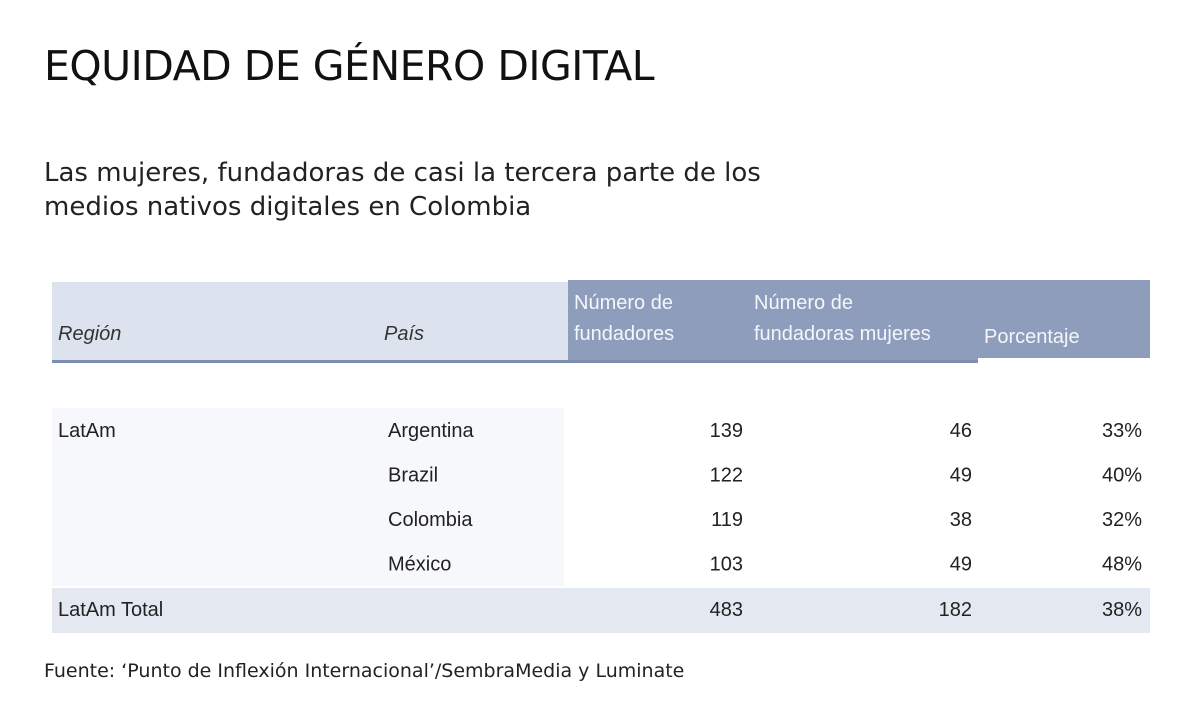  I want to click on header-region-line-1: Región, so click(89, 334).